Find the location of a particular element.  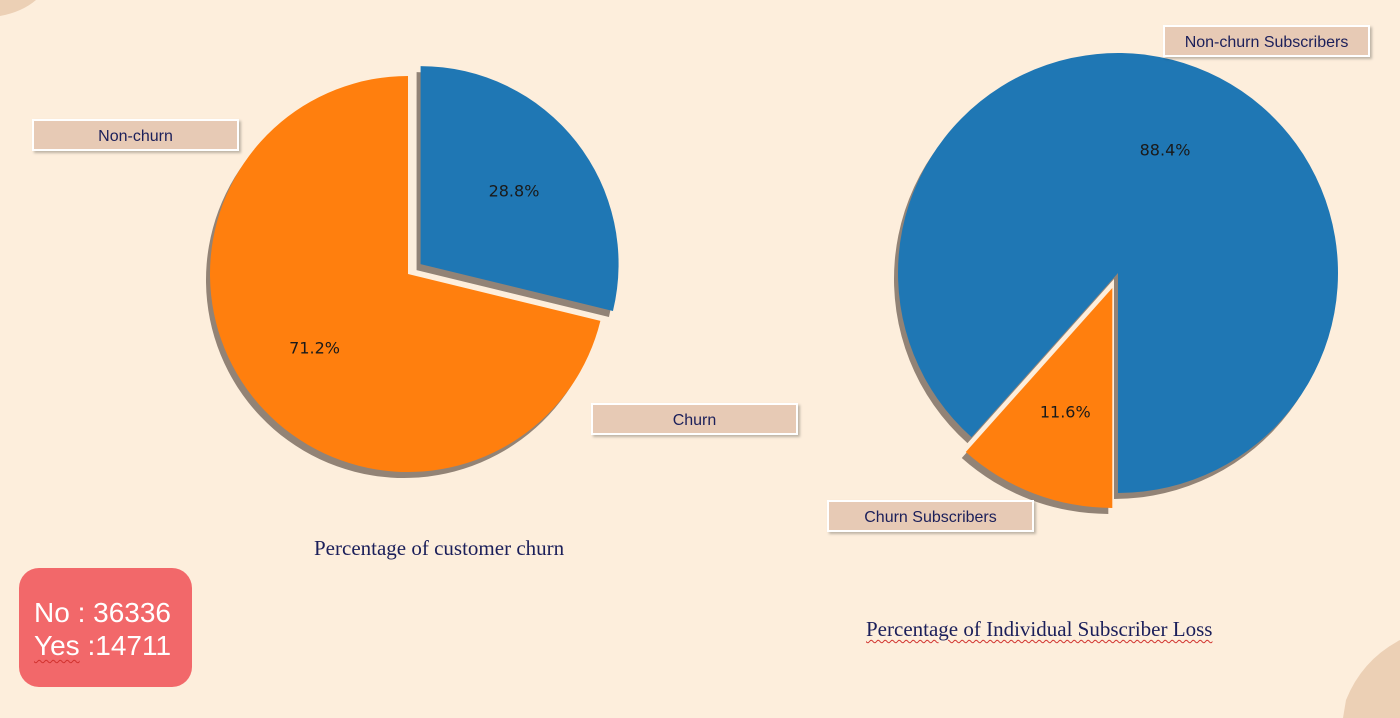

churn-count-box: No : 36336 Yes :14711 is located at coordinates (105, 627).